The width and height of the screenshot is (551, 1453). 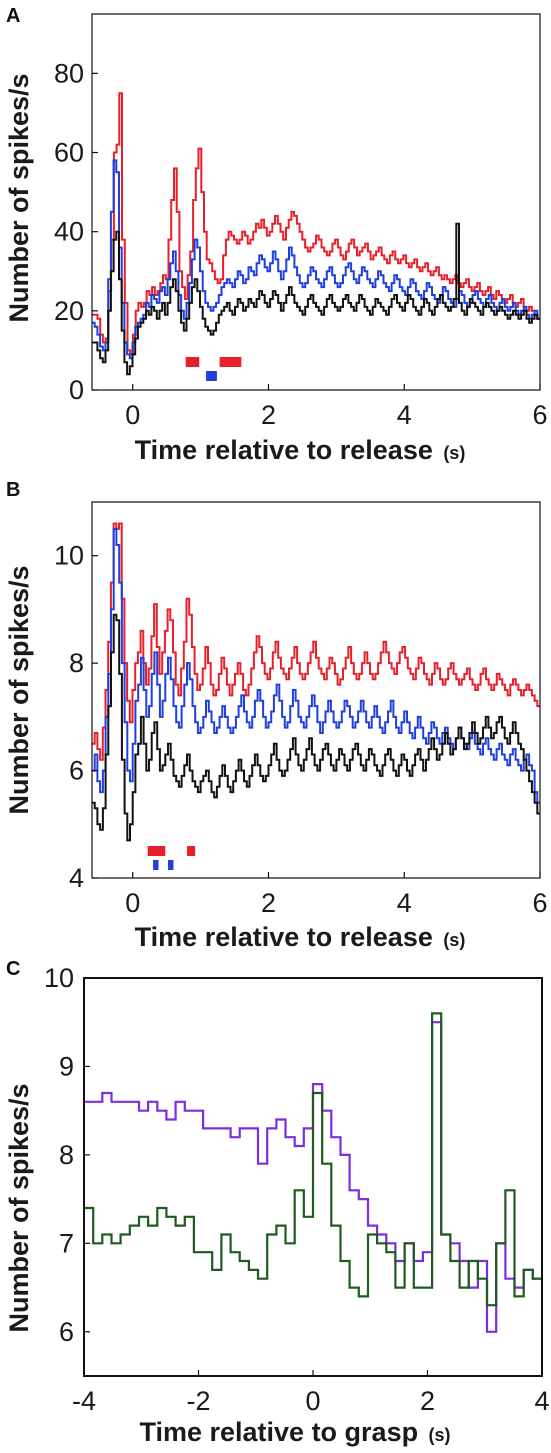 What do you see at coordinates (541, 1401) in the screenshot?
I see `x-tick-label-c-4: 4` at bounding box center [541, 1401].